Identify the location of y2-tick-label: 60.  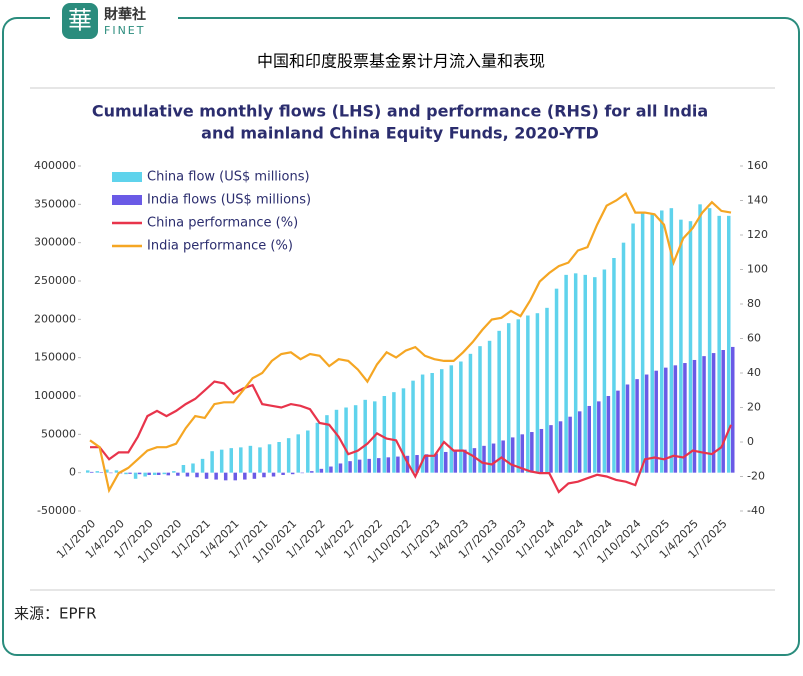
(754, 338).